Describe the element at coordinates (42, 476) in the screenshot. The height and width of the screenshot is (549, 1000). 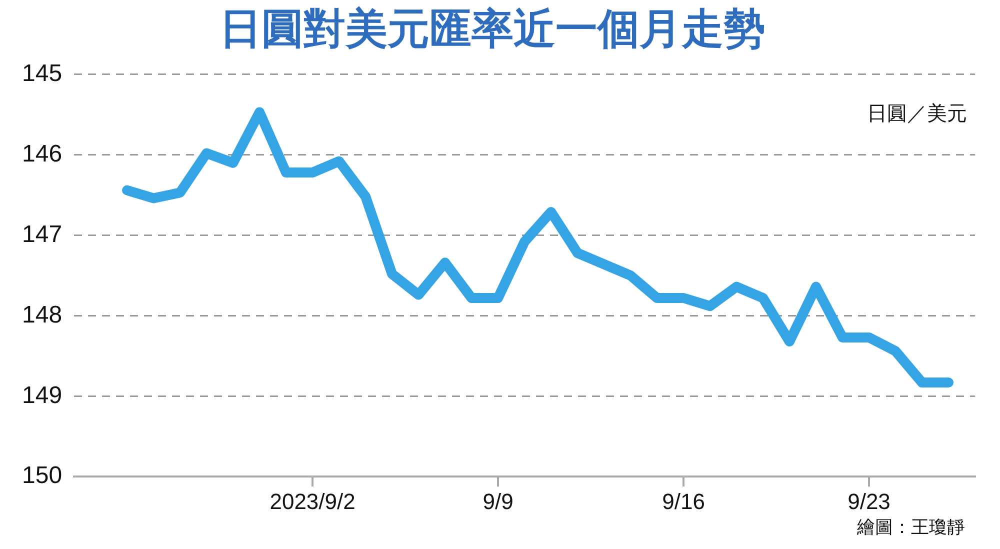
I see `y-tick-label: 150` at that location.